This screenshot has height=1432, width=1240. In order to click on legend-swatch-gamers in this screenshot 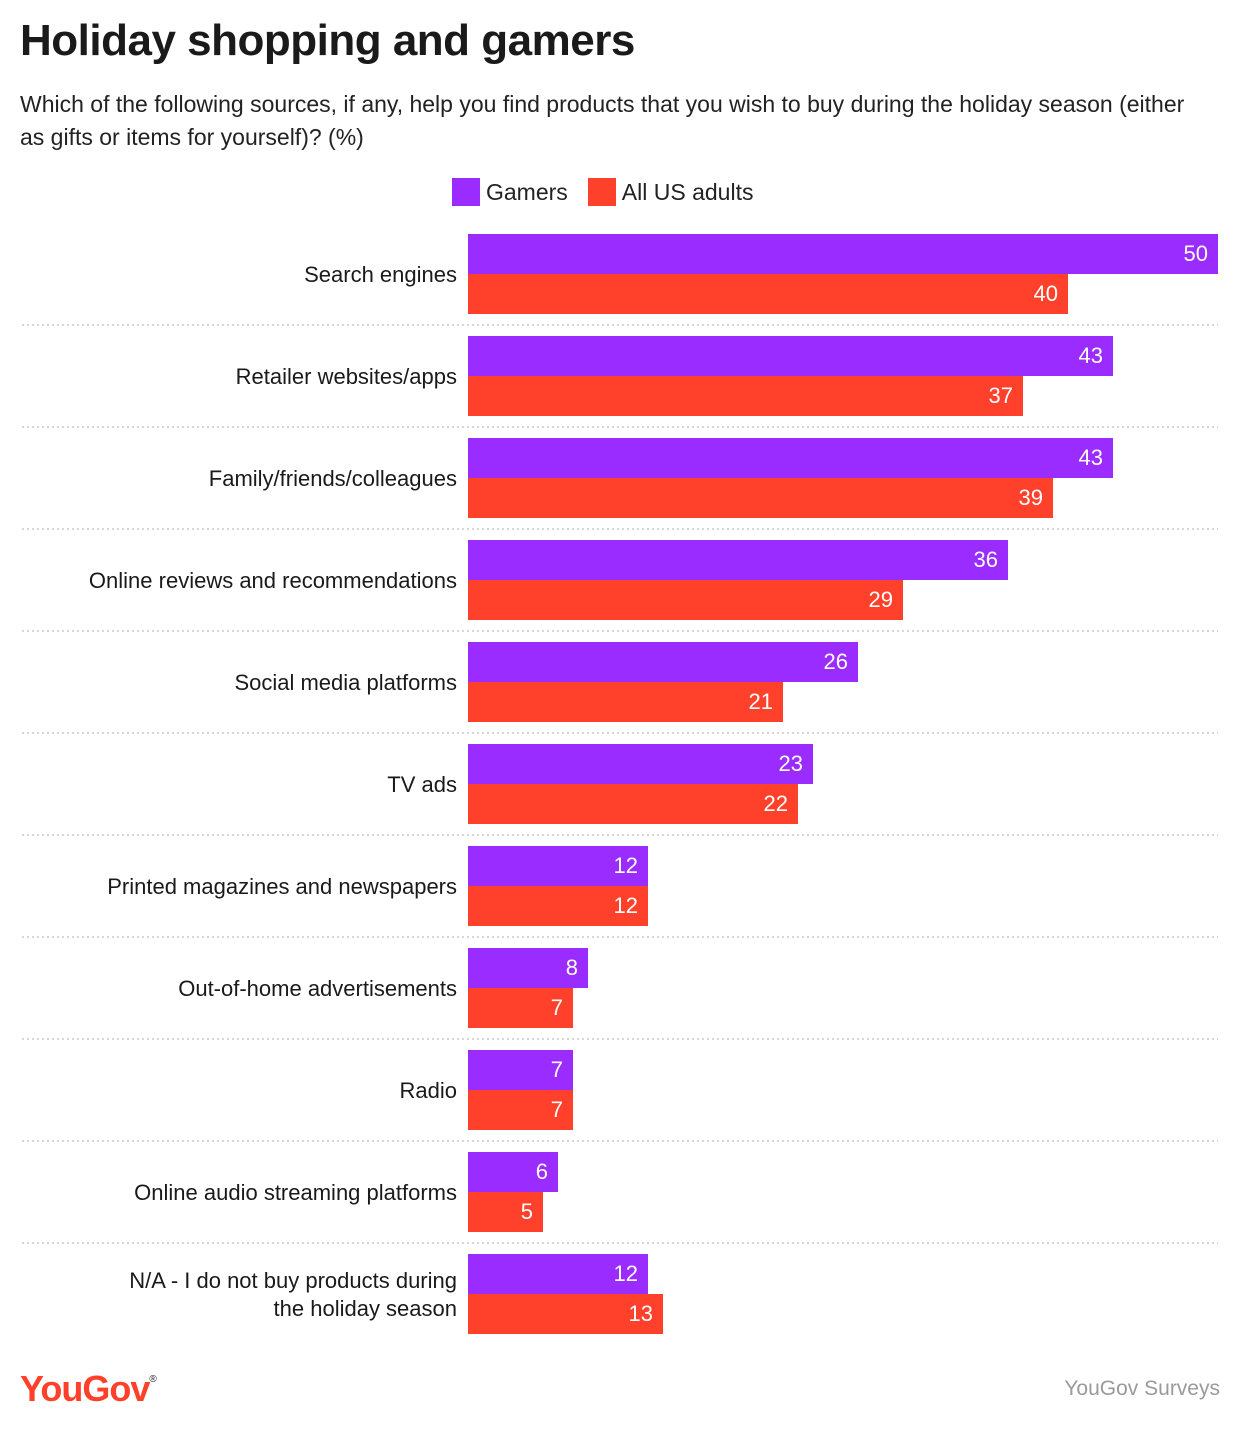, I will do `click(466, 192)`.